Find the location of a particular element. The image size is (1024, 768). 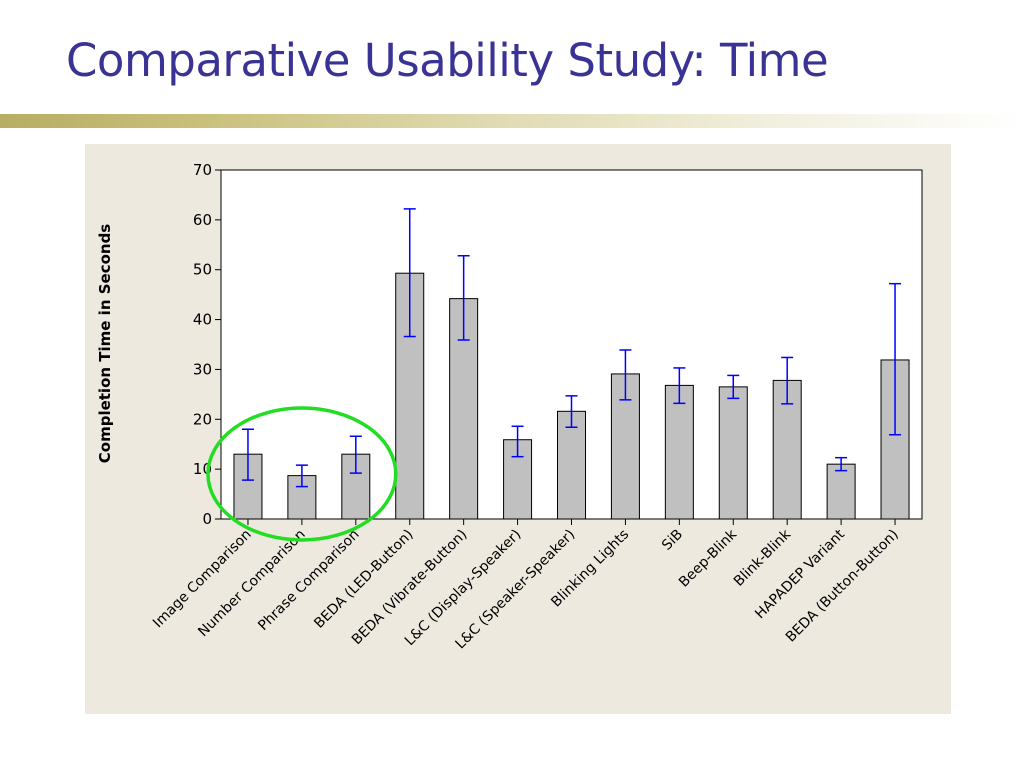

x-category-label: Phrase Comparison is located at coordinates (308, 580).